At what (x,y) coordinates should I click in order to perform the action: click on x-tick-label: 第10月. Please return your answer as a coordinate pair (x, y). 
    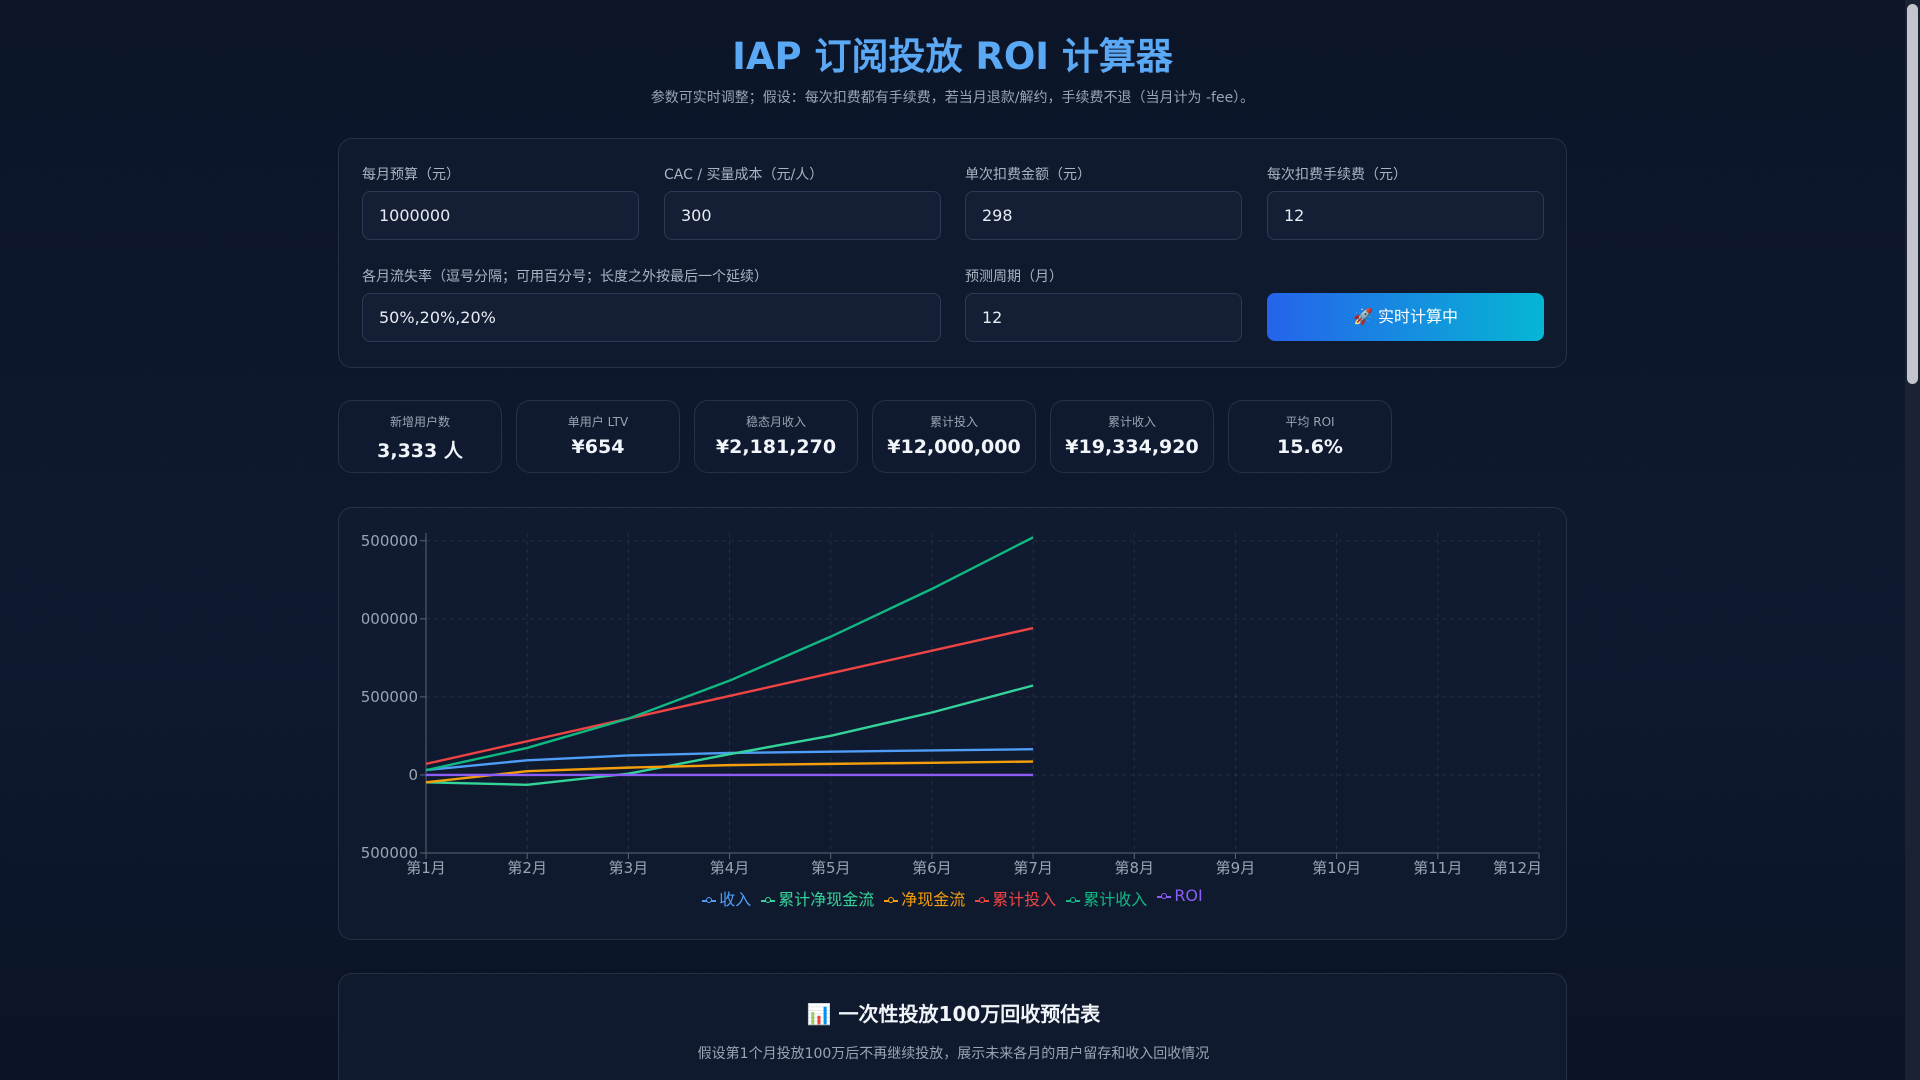
    Looking at the image, I should click on (1336, 868).